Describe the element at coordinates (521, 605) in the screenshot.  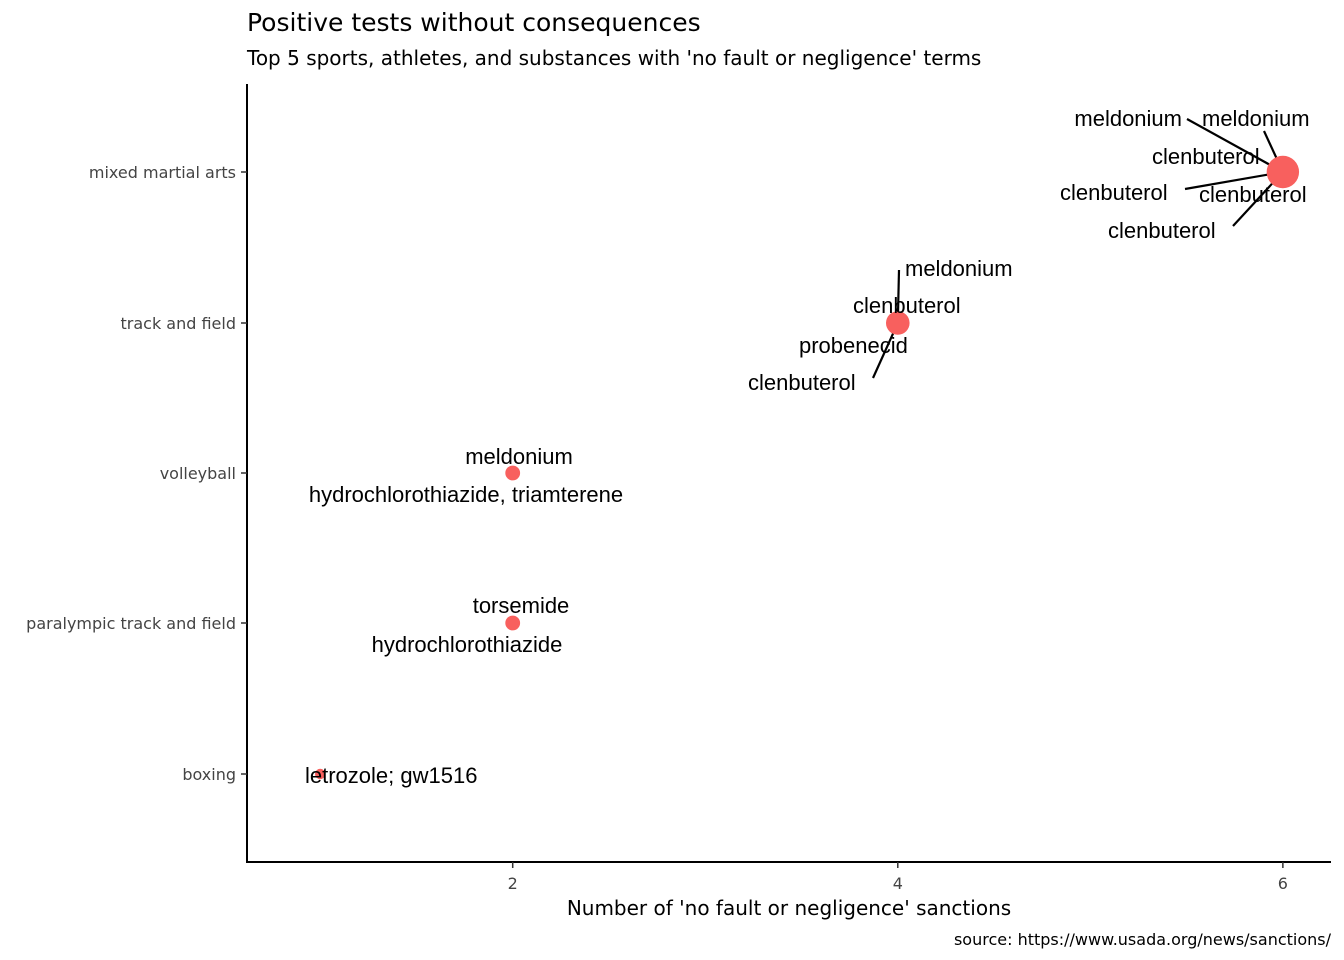
I see `point-label: torsemide` at that location.